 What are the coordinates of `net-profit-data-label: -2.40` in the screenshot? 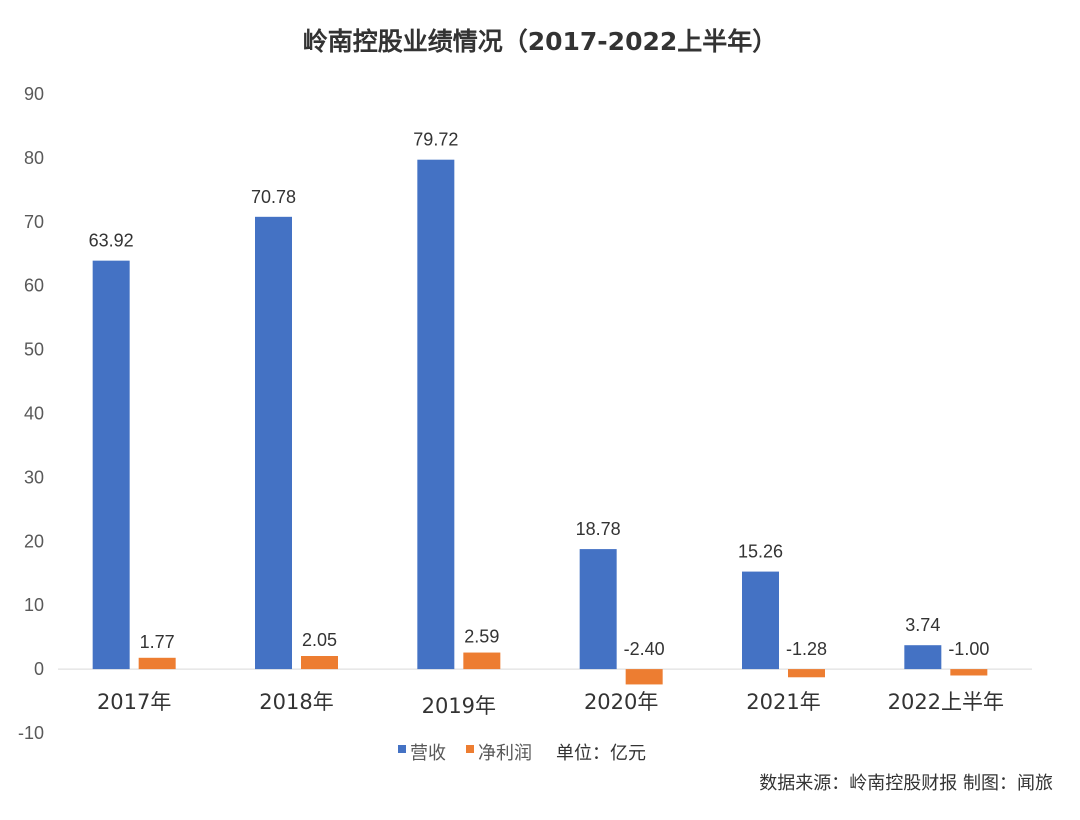 It's located at (644, 649).